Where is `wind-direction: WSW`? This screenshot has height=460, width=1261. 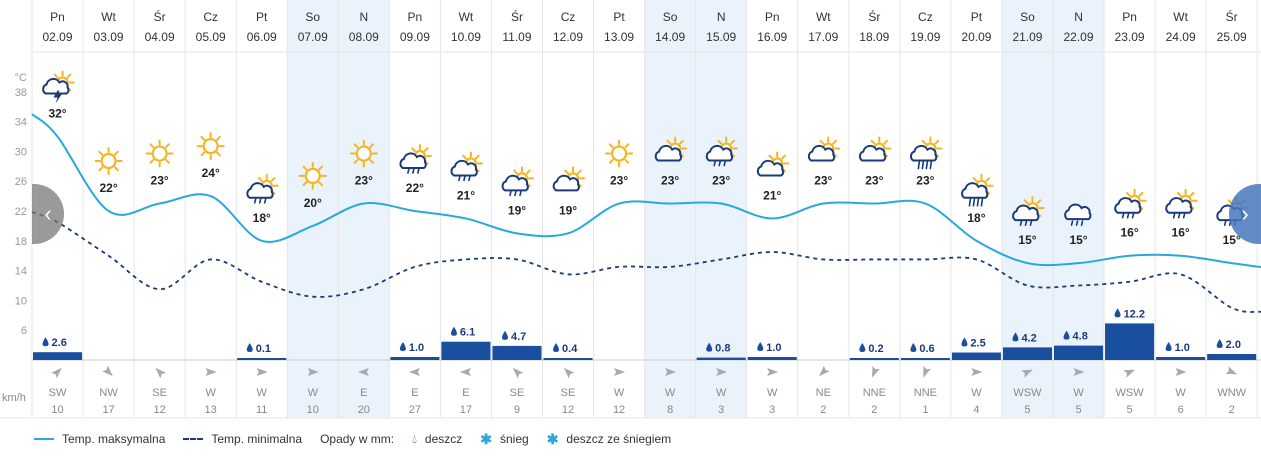
wind-direction: WSW is located at coordinates (1027, 393).